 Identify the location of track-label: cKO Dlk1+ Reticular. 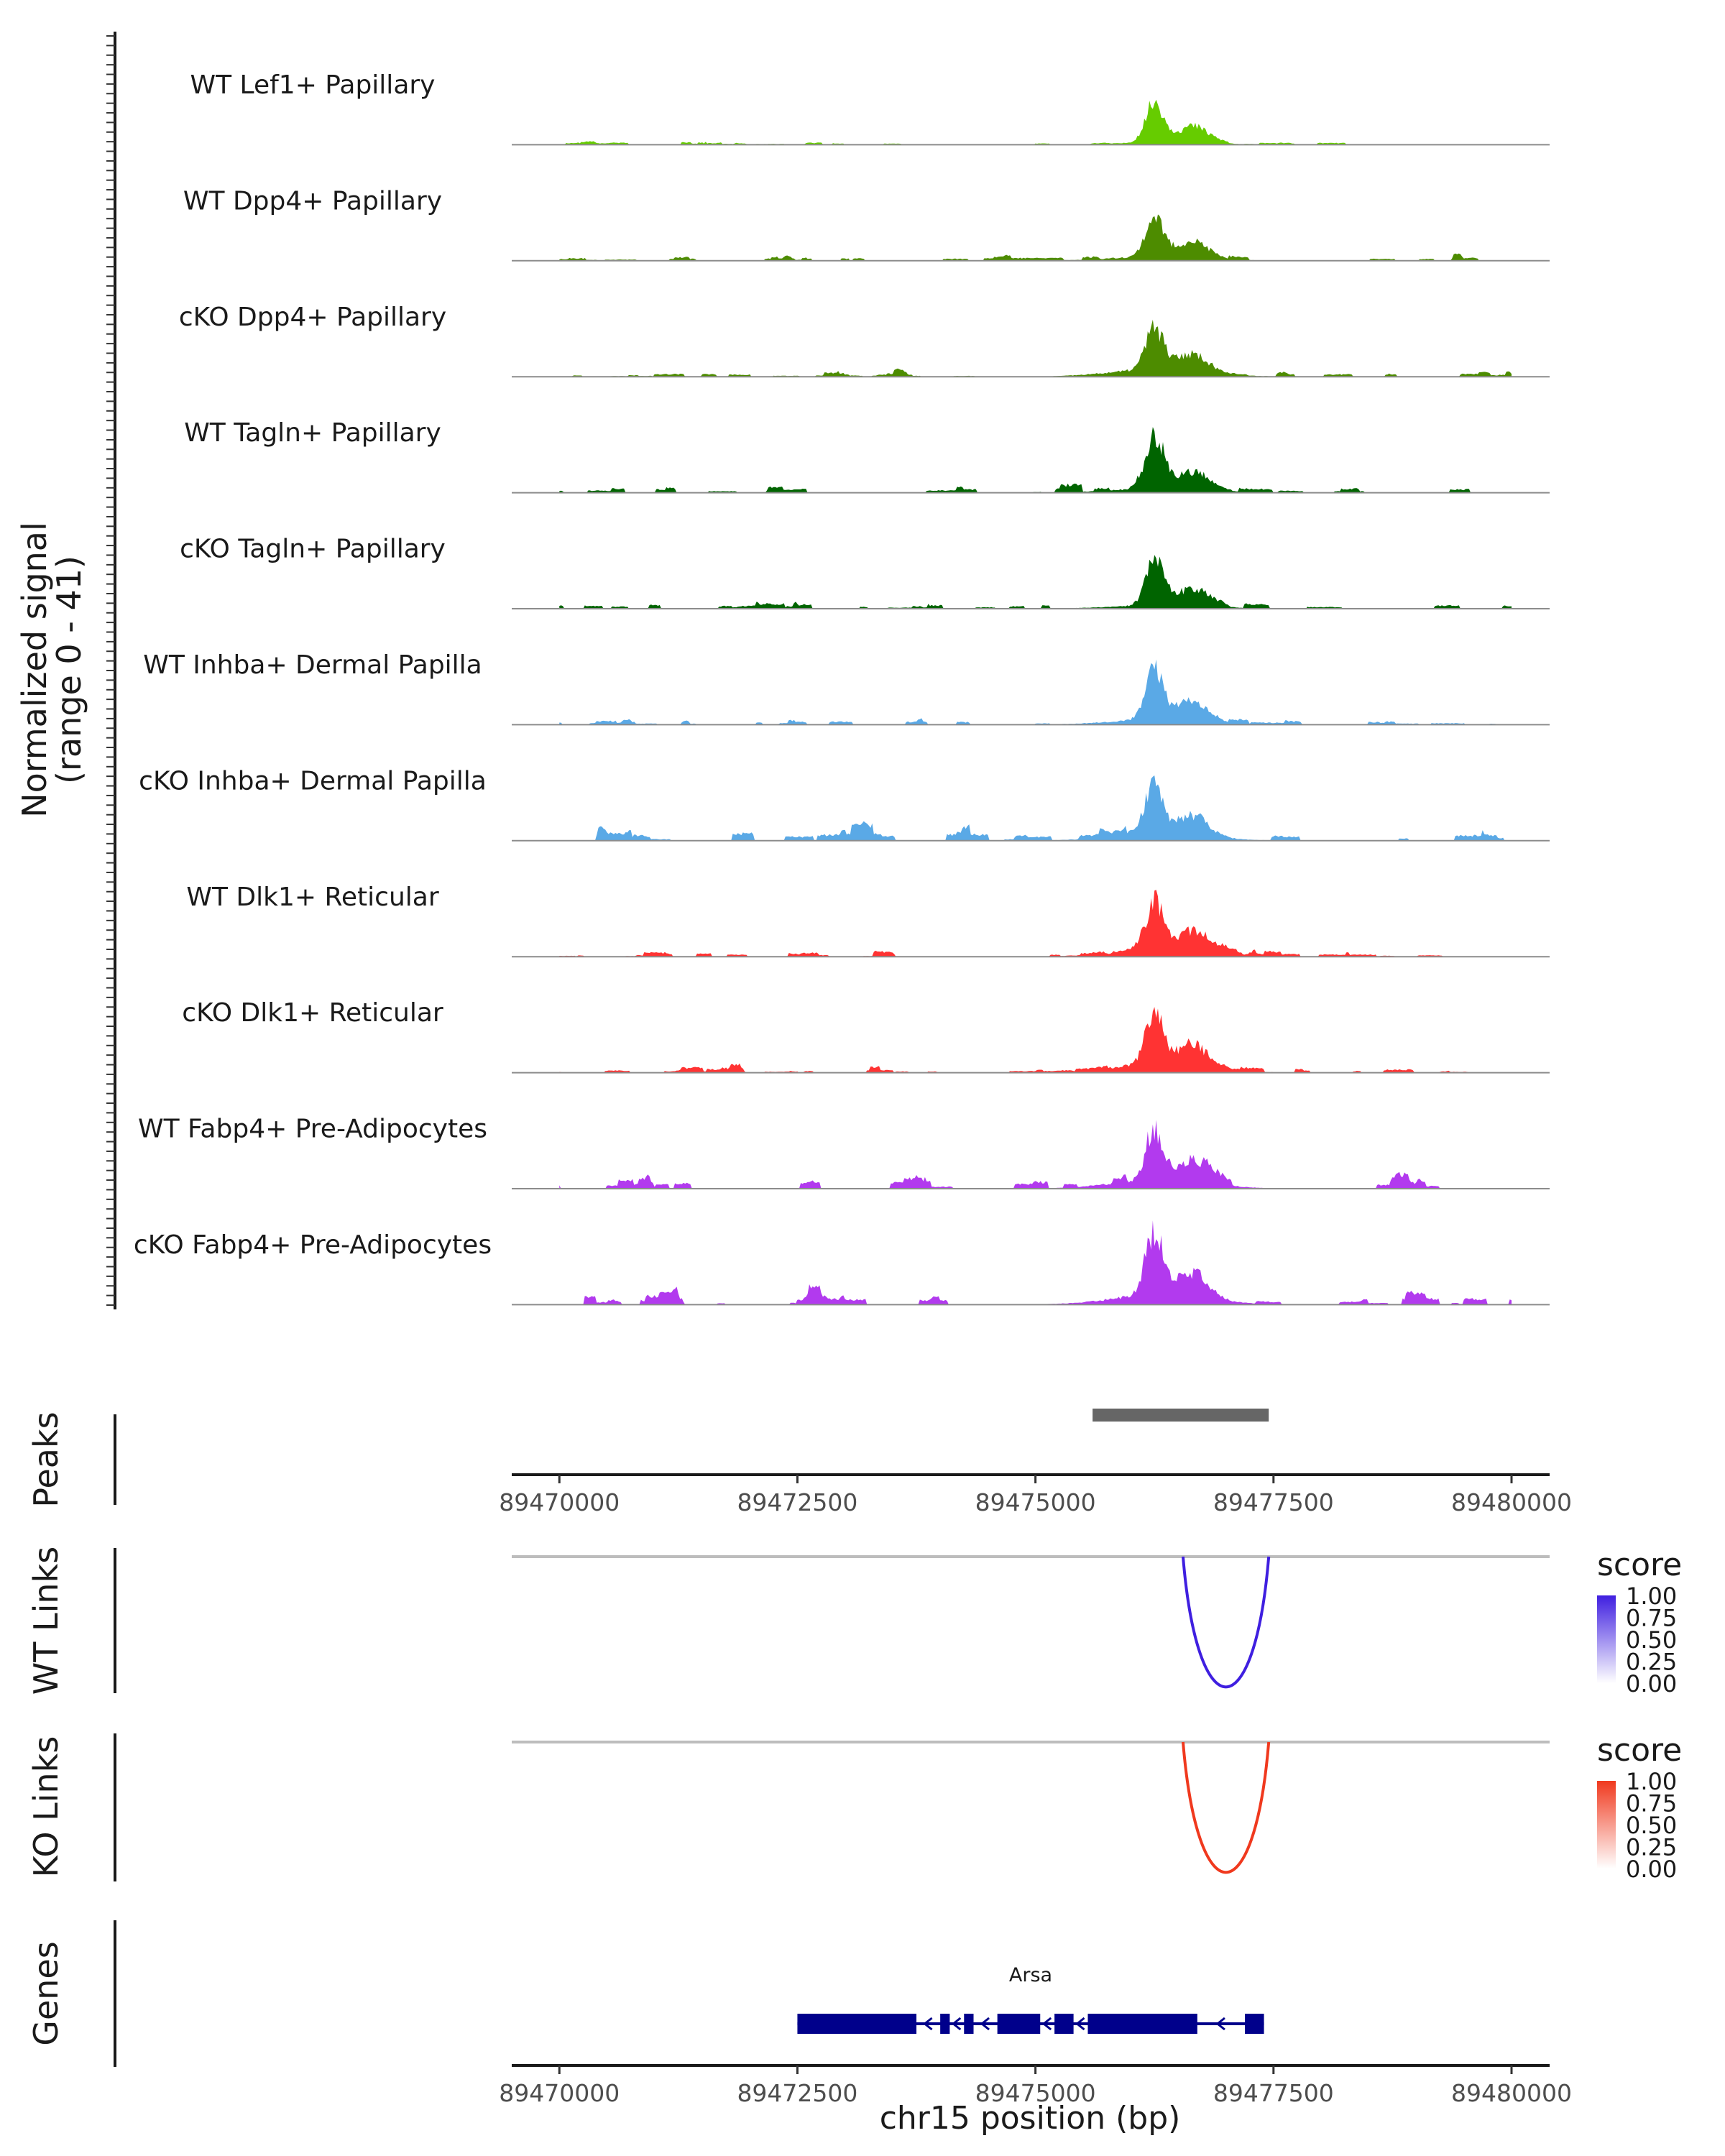
(312, 1013).